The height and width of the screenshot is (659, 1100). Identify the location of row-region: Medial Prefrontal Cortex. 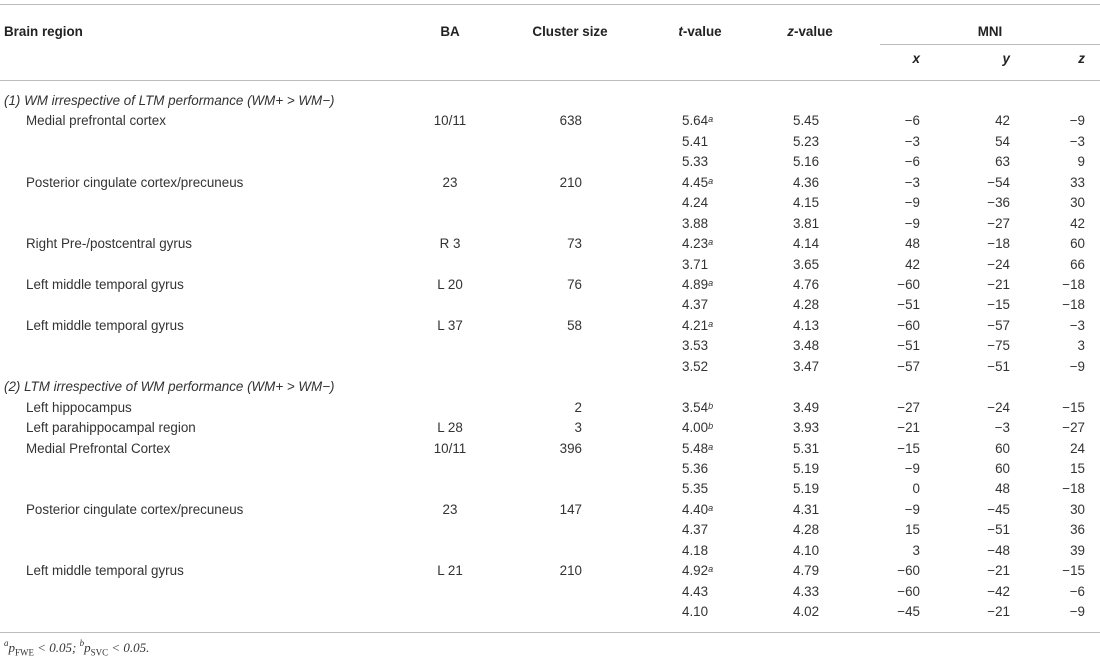
(98, 448).